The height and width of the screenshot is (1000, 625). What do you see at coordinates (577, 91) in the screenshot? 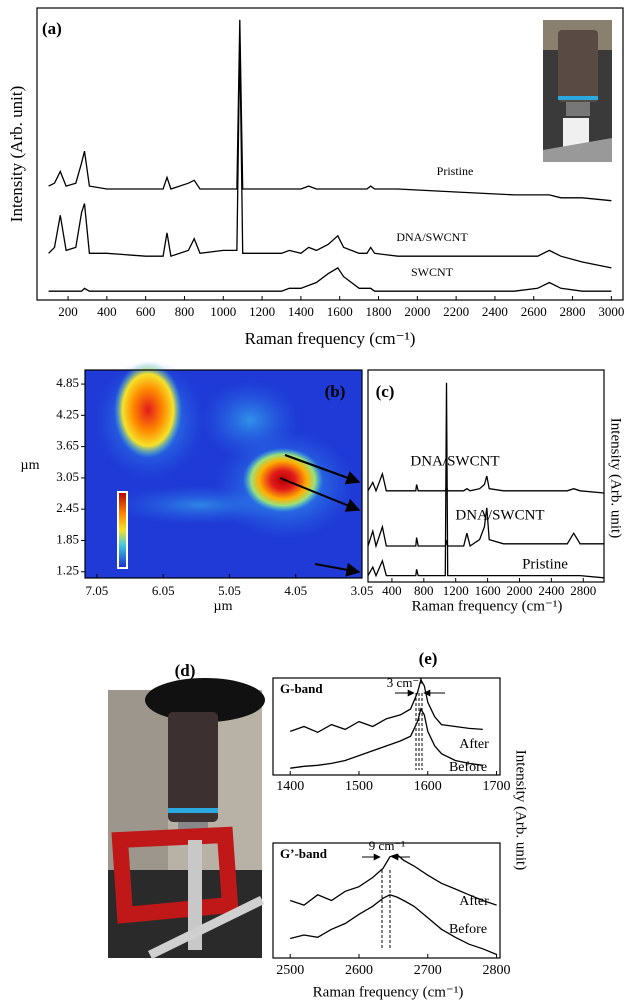
I see `inset-photo` at bounding box center [577, 91].